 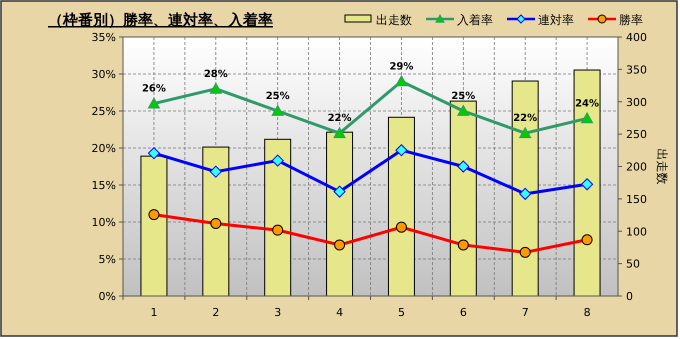 I want to click on y-tick-label: 20%, so click(x=104, y=148).